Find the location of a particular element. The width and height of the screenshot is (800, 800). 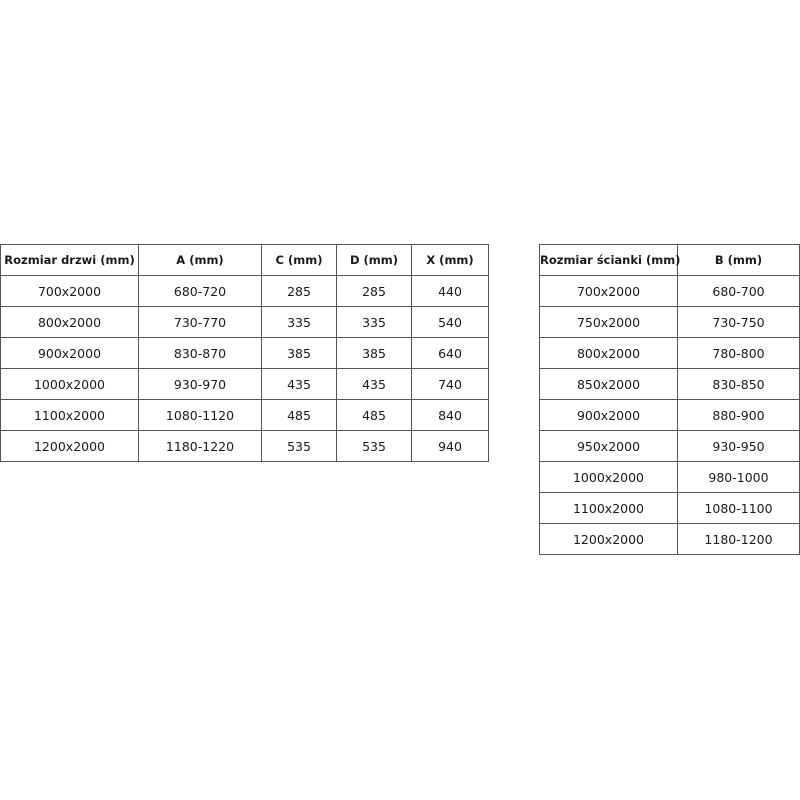

table-cell: 540 is located at coordinates (450, 322).